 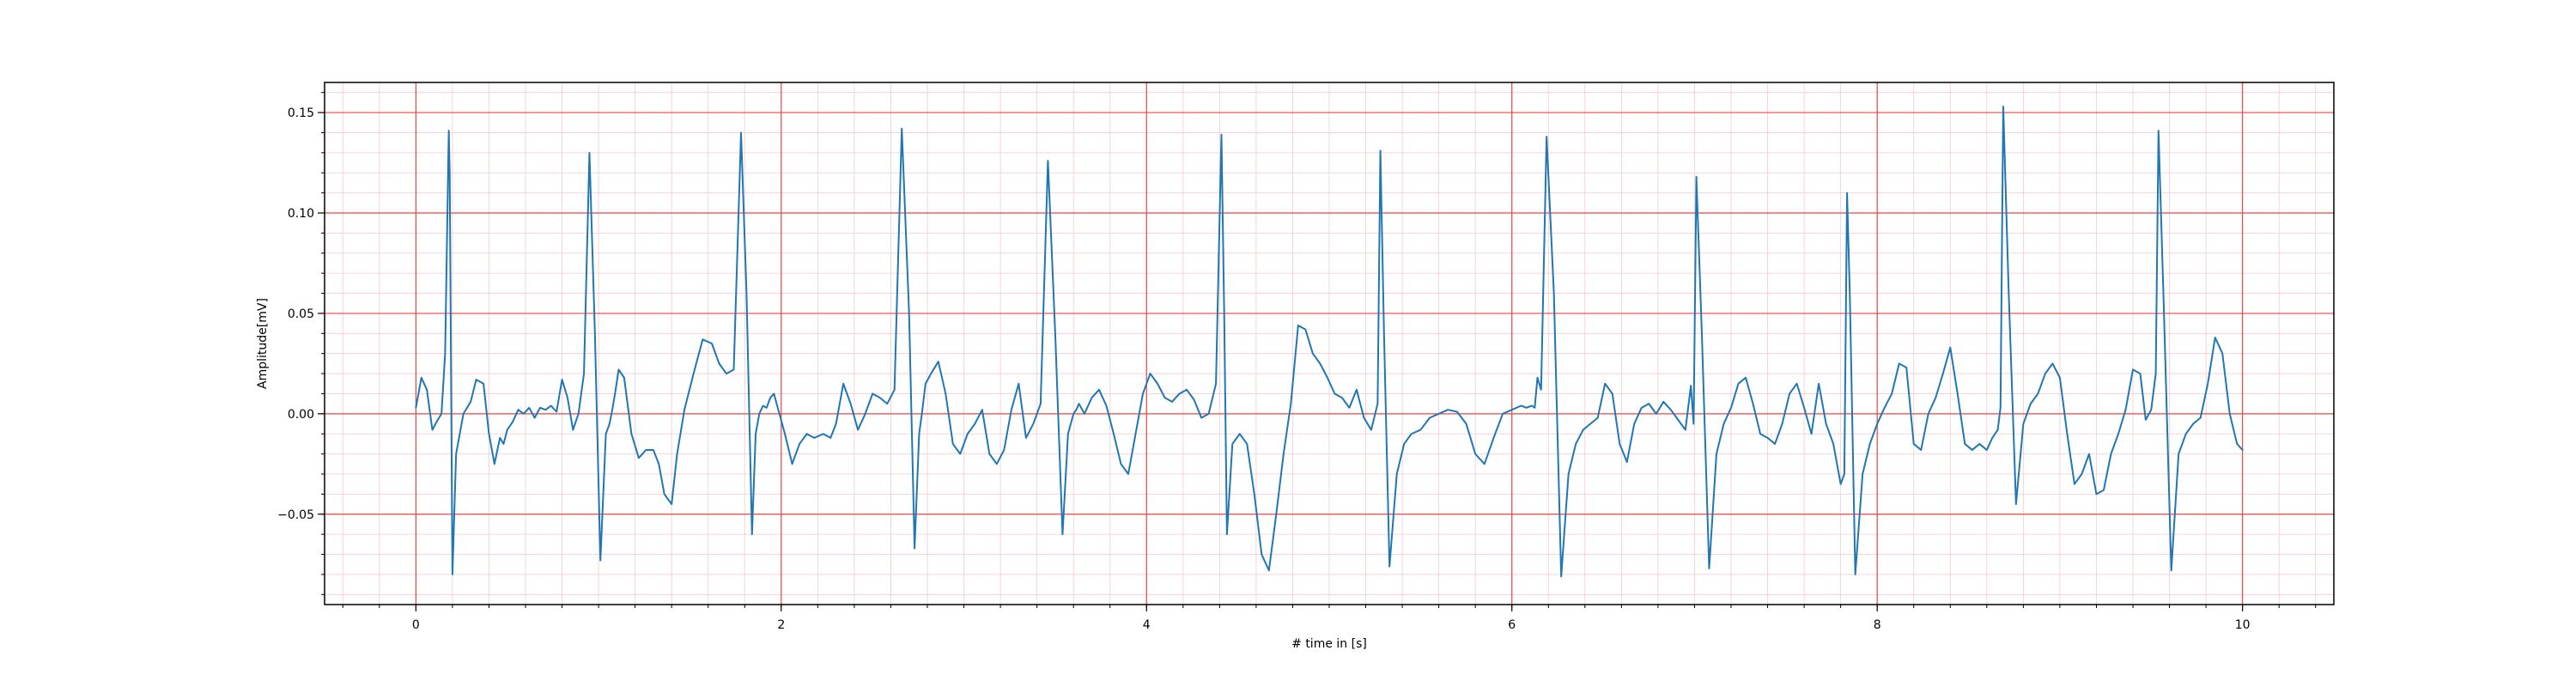 I want to click on y-tick-label: 0.10, so click(x=301, y=214).